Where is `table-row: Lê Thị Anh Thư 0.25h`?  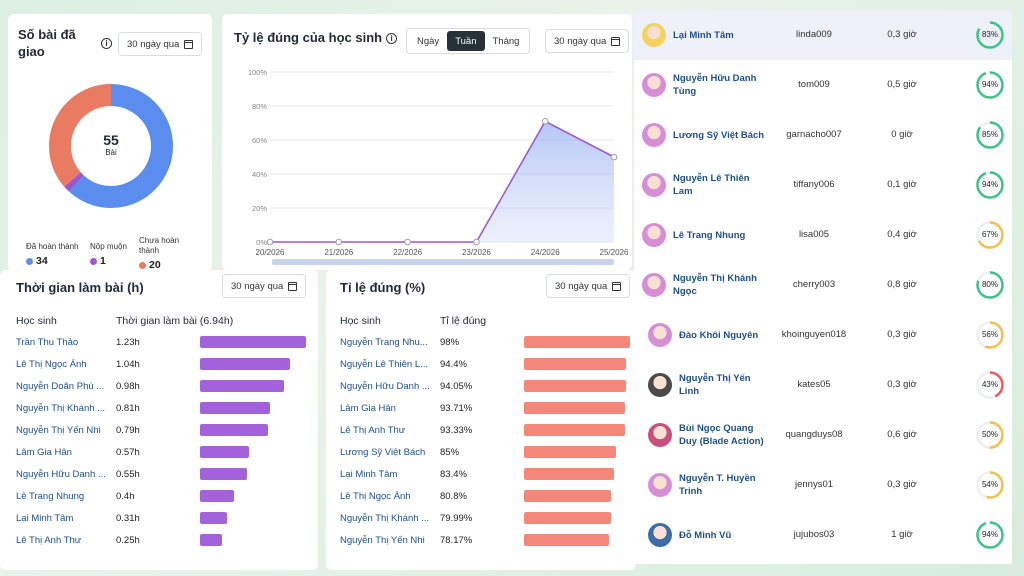
table-row: Lê Thị Anh Thư 0.25h is located at coordinates (159, 541).